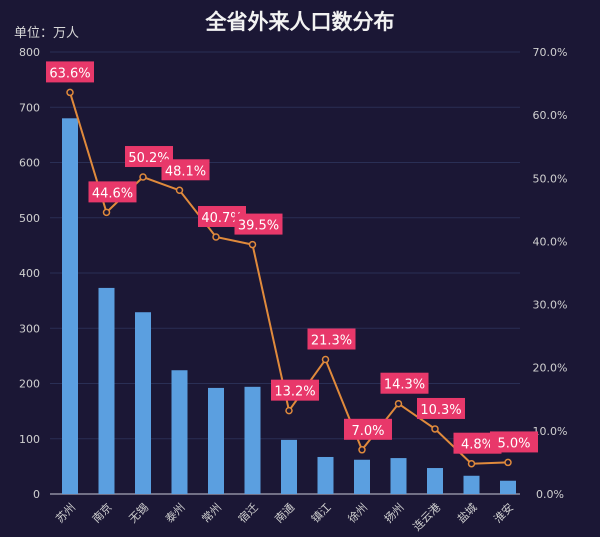  I want to click on y-tick-label: 0, so click(36, 494).